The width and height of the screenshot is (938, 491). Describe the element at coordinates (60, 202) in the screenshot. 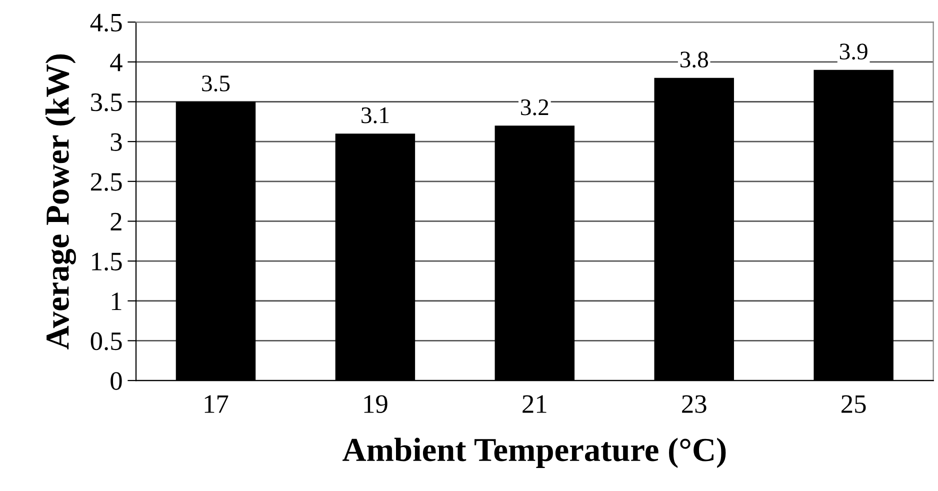

I see `y-axis-title: Average Power (kW)` at that location.